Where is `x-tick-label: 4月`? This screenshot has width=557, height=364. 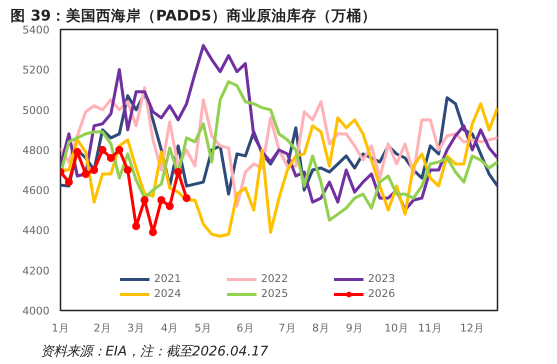
x-tick-label: 4月 is located at coordinates (169, 328).